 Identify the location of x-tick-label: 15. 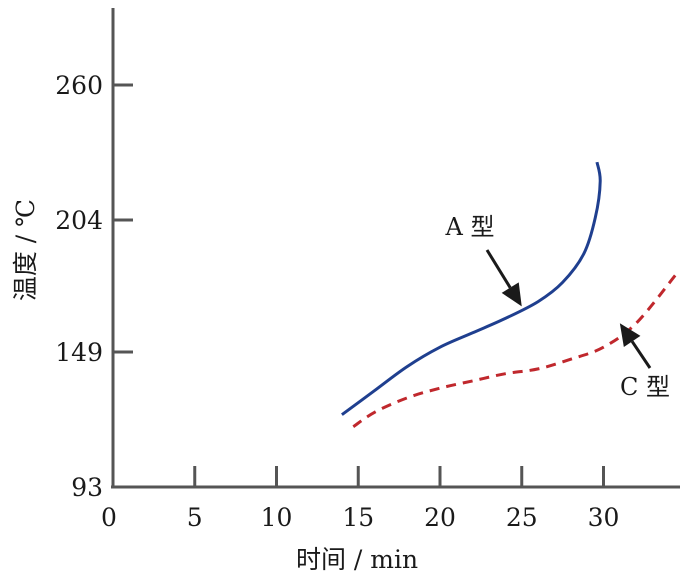
(358, 517).